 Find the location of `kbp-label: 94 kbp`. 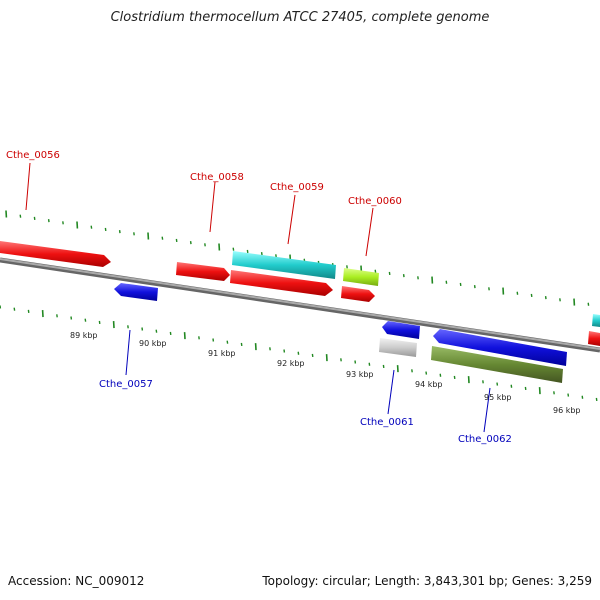

kbp-label: 94 kbp is located at coordinates (429, 384).